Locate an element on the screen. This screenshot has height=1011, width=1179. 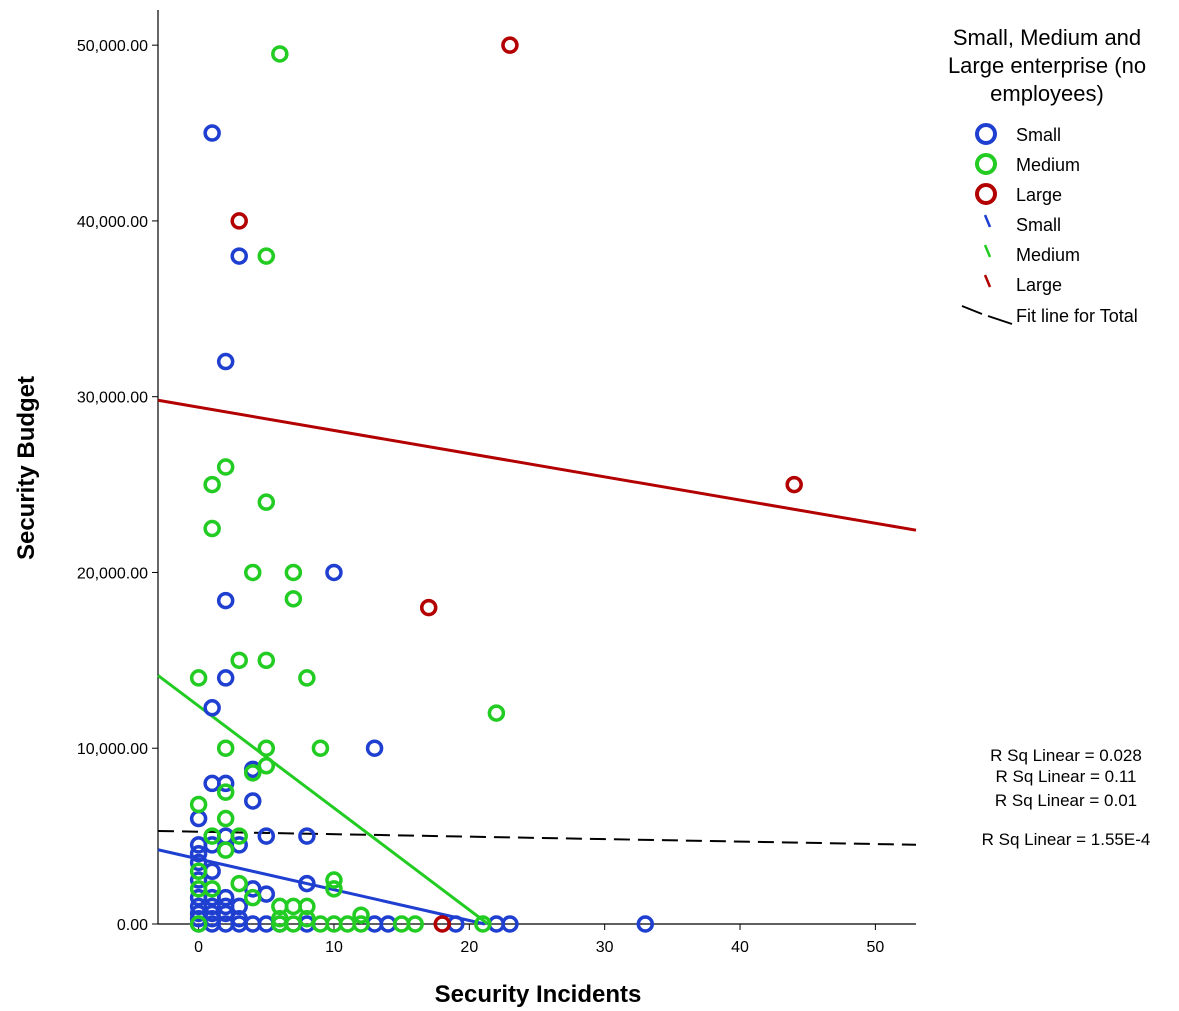
x-tick-label: 40 is located at coordinates (740, 947).